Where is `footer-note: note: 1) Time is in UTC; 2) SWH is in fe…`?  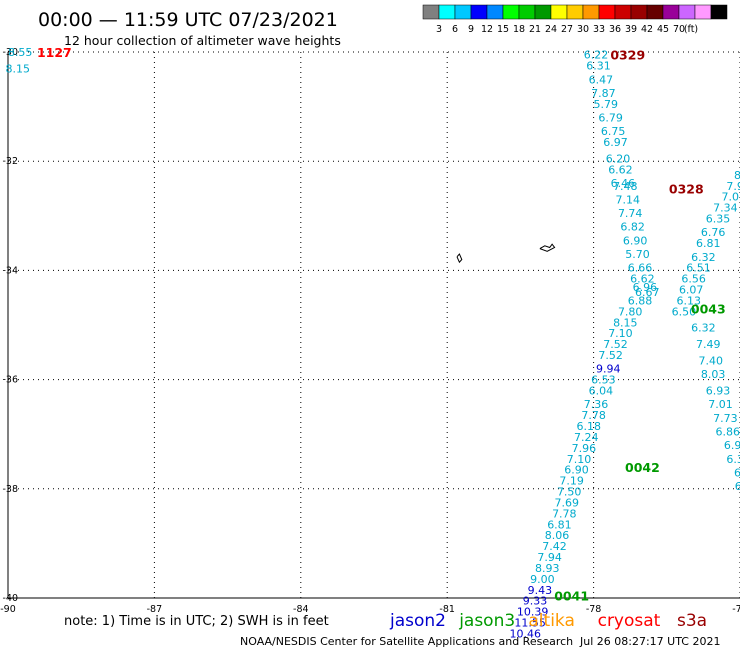 footer-note: note: 1) Time is in UTC; 2) SWH is in fe… is located at coordinates (196, 621).